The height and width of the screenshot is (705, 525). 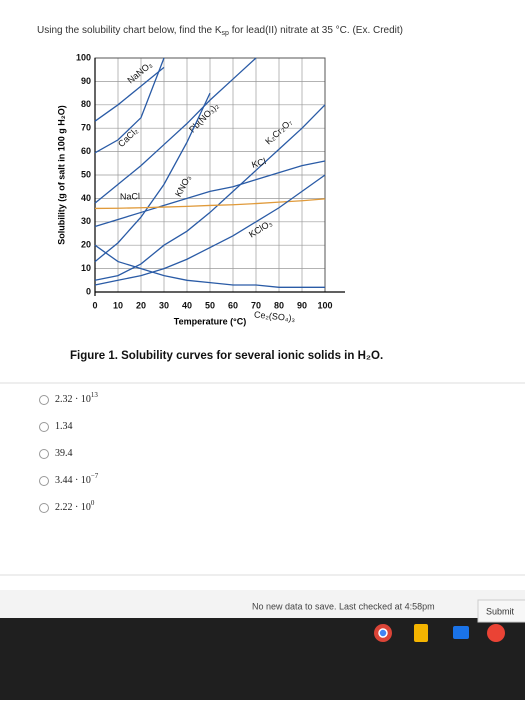 I want to click on submit-label: Submit, so click(x=500, y=611).